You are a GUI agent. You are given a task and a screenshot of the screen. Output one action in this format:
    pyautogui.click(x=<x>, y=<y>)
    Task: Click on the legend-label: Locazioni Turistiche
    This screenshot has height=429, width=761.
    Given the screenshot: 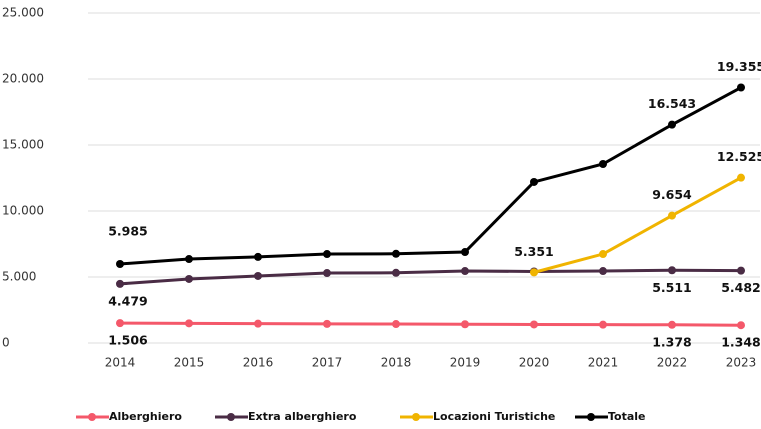 What is the action you would take?
    pyautogui.click(x=494, y=416)
    